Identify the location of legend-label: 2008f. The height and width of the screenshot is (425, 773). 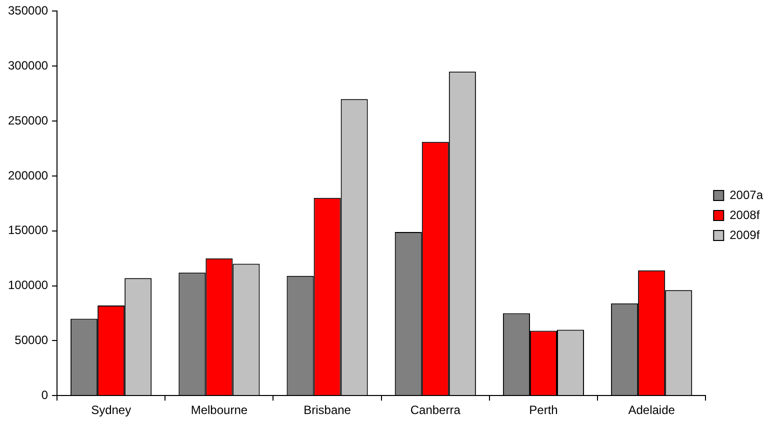
(745, 215).